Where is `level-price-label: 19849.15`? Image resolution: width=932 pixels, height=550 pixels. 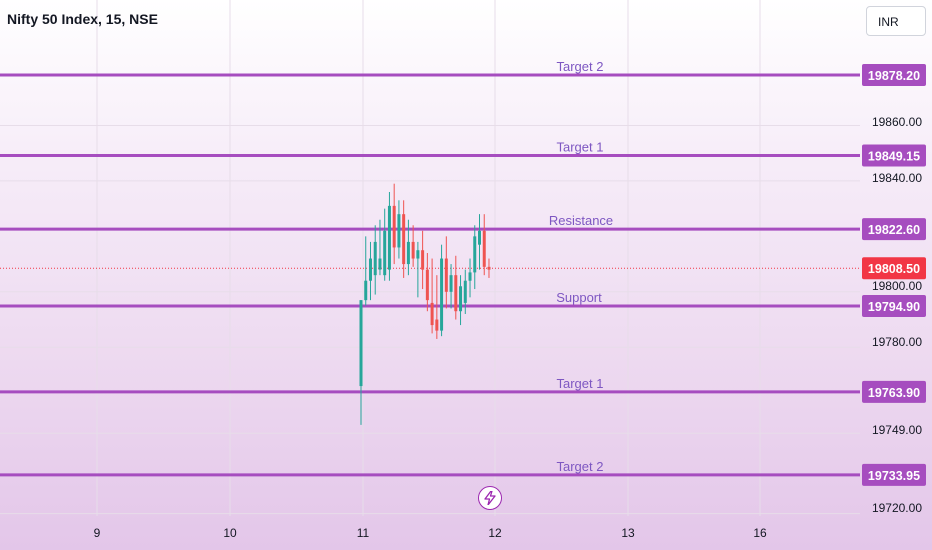
level-price-label: 19849.15 is located at coordinates (894, 157).